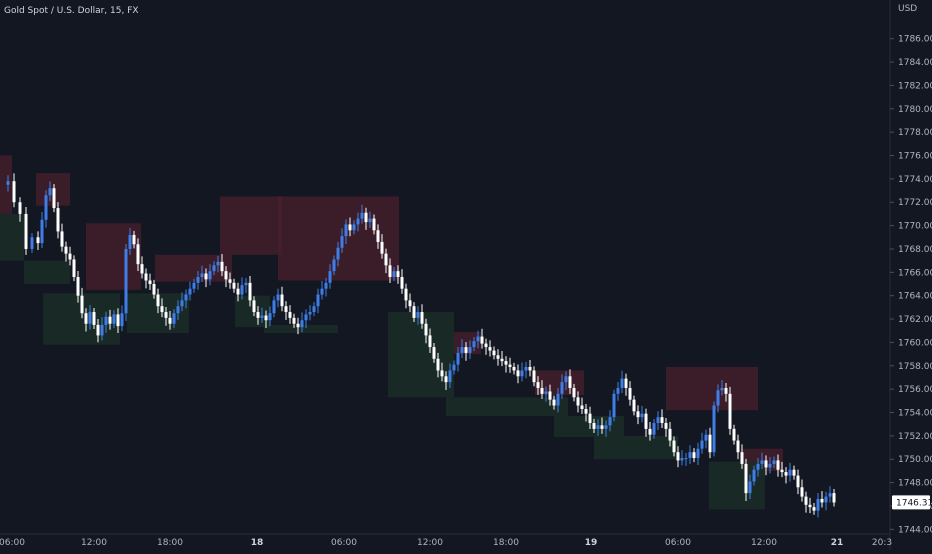 This screenshot has height=554, width=932. I want to click on price-tick-label: 1770.00, so click(915, 227).